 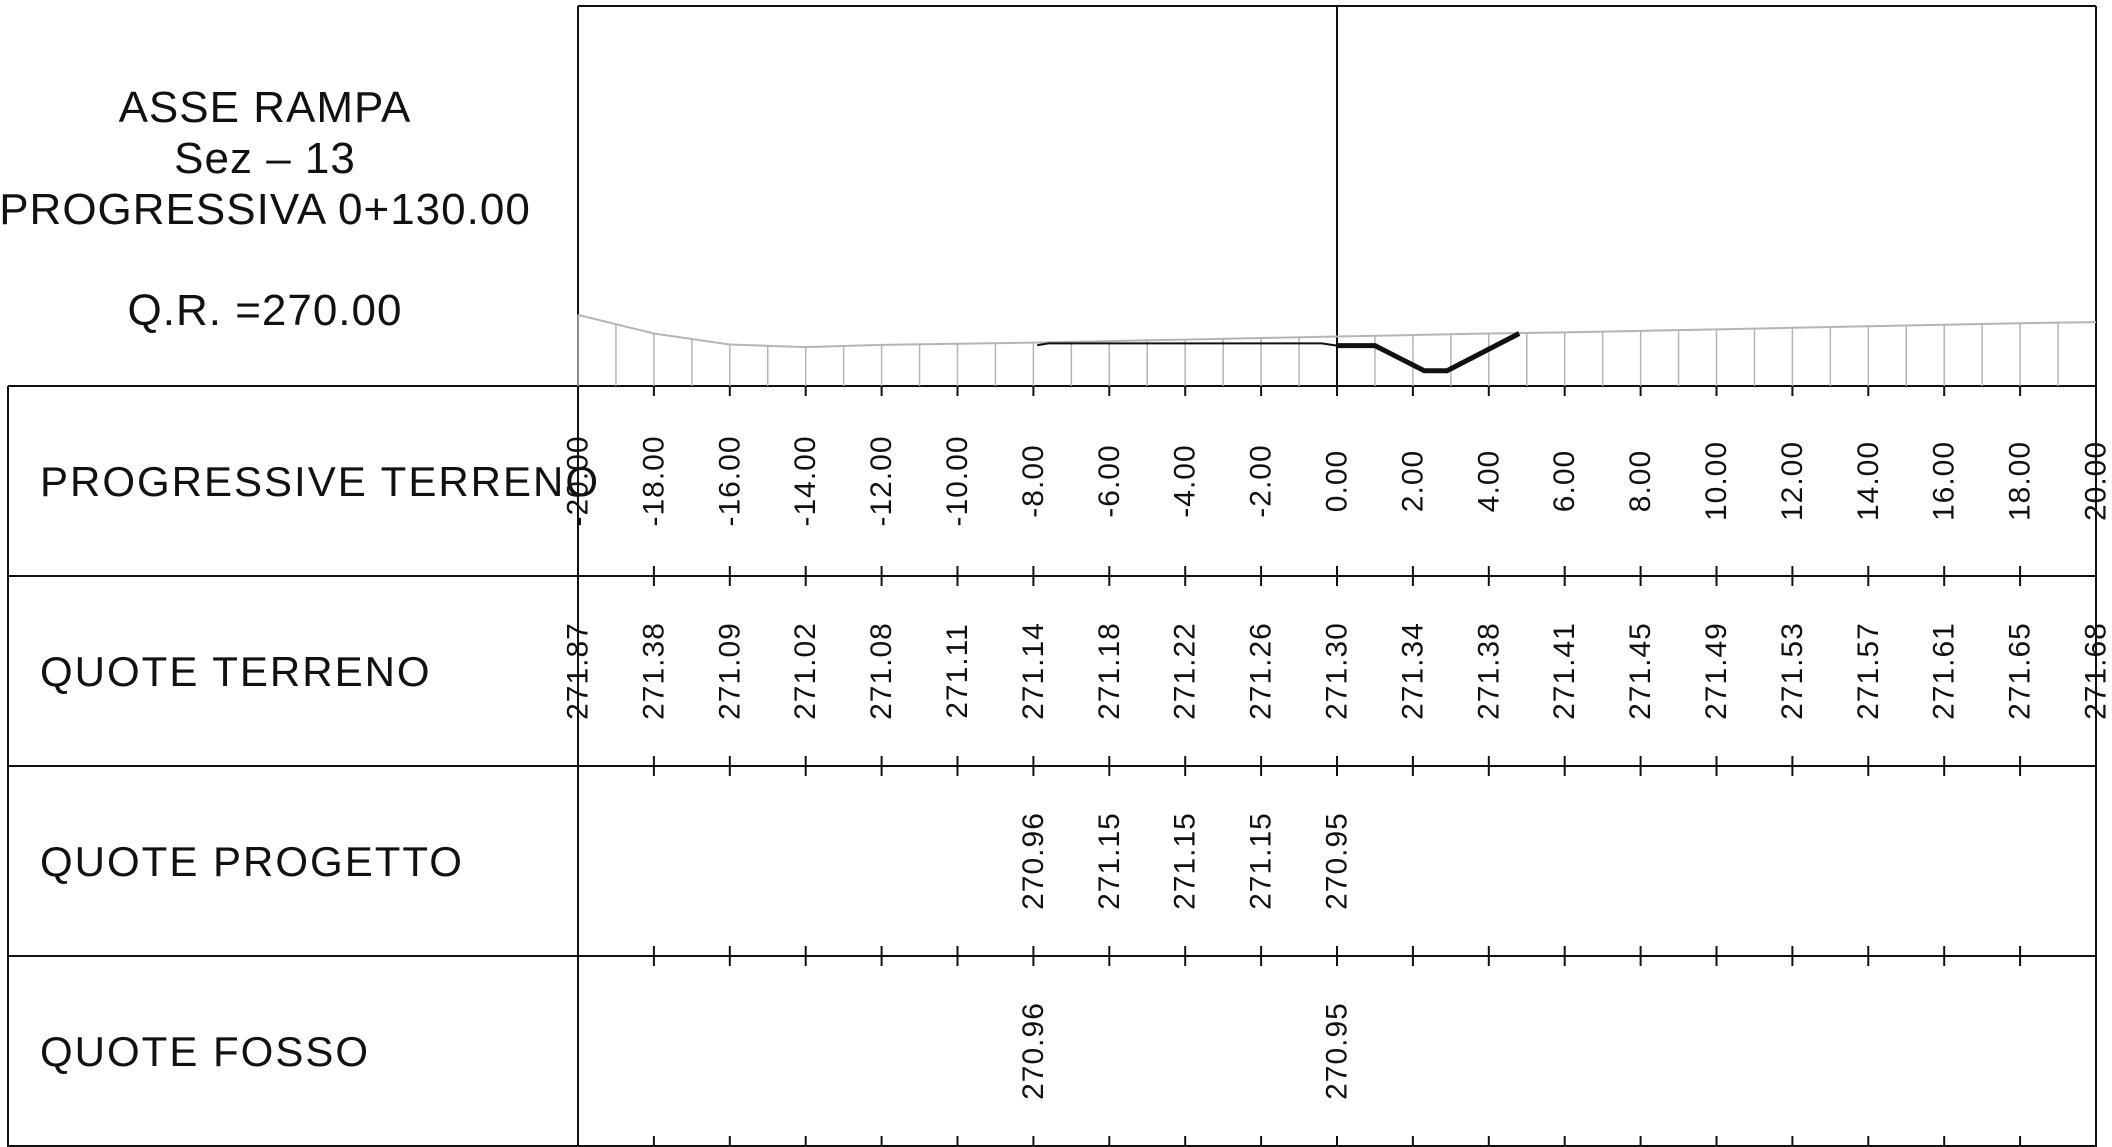 What do you see at coordinates (881, 671) in the screenshot?
I see `ground-elevation-value: 271.08` at bounding box center [881, 671].